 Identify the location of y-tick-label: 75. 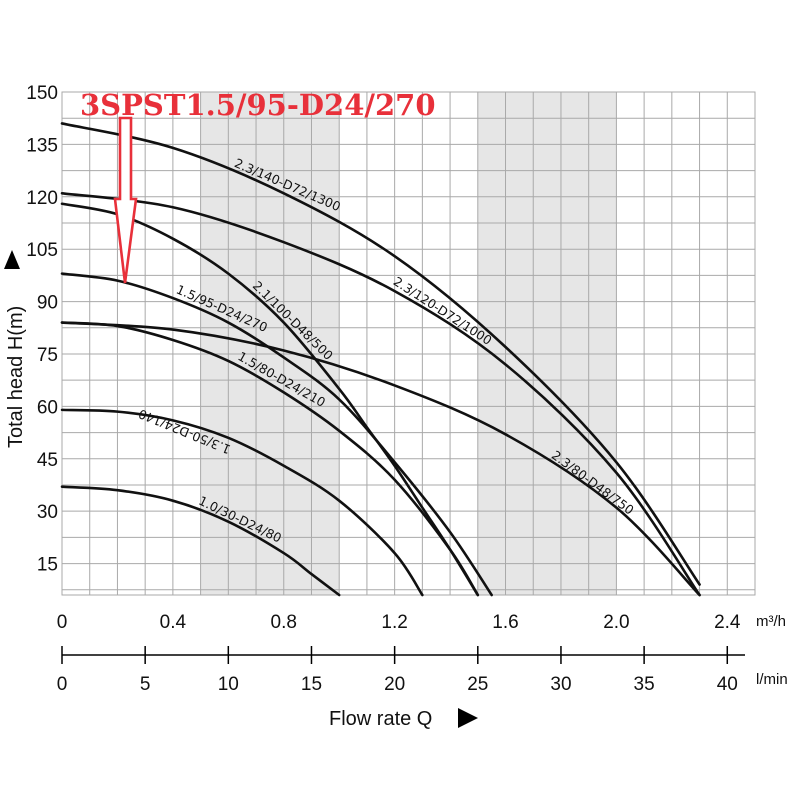
(47, 355).